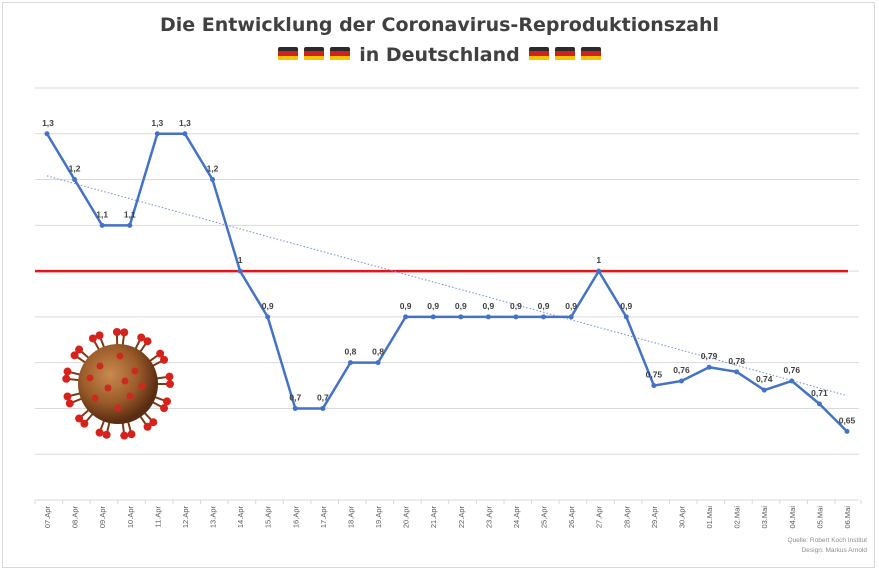 This screenshot has width=879, height=572. Describe the element at coordinates (488, 517) in the screenshot. I see `x-tick-label: 23.Apr` at that location.